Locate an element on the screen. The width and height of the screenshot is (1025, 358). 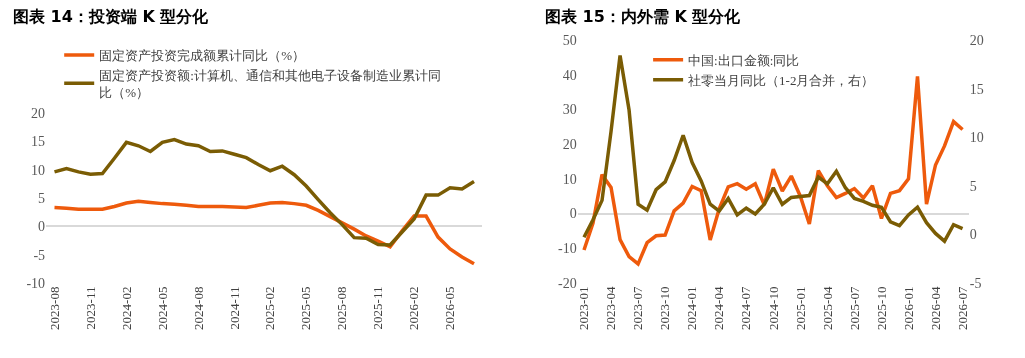
x-tick-label: 2025-08 is located at coordinates (342, 308).